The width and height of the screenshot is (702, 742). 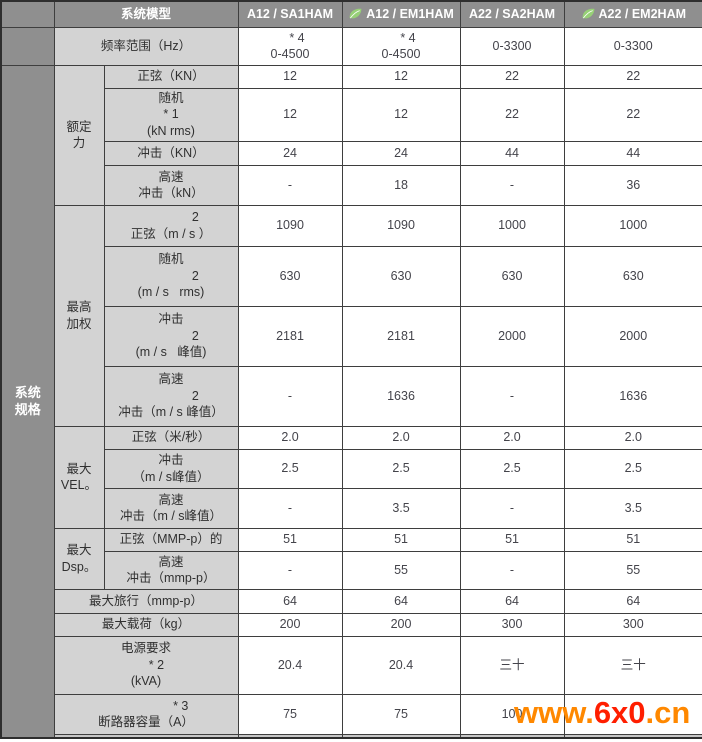 I want to click on row-label-cell: 2 正弦（m / s ）, so click(x=171, y=225).